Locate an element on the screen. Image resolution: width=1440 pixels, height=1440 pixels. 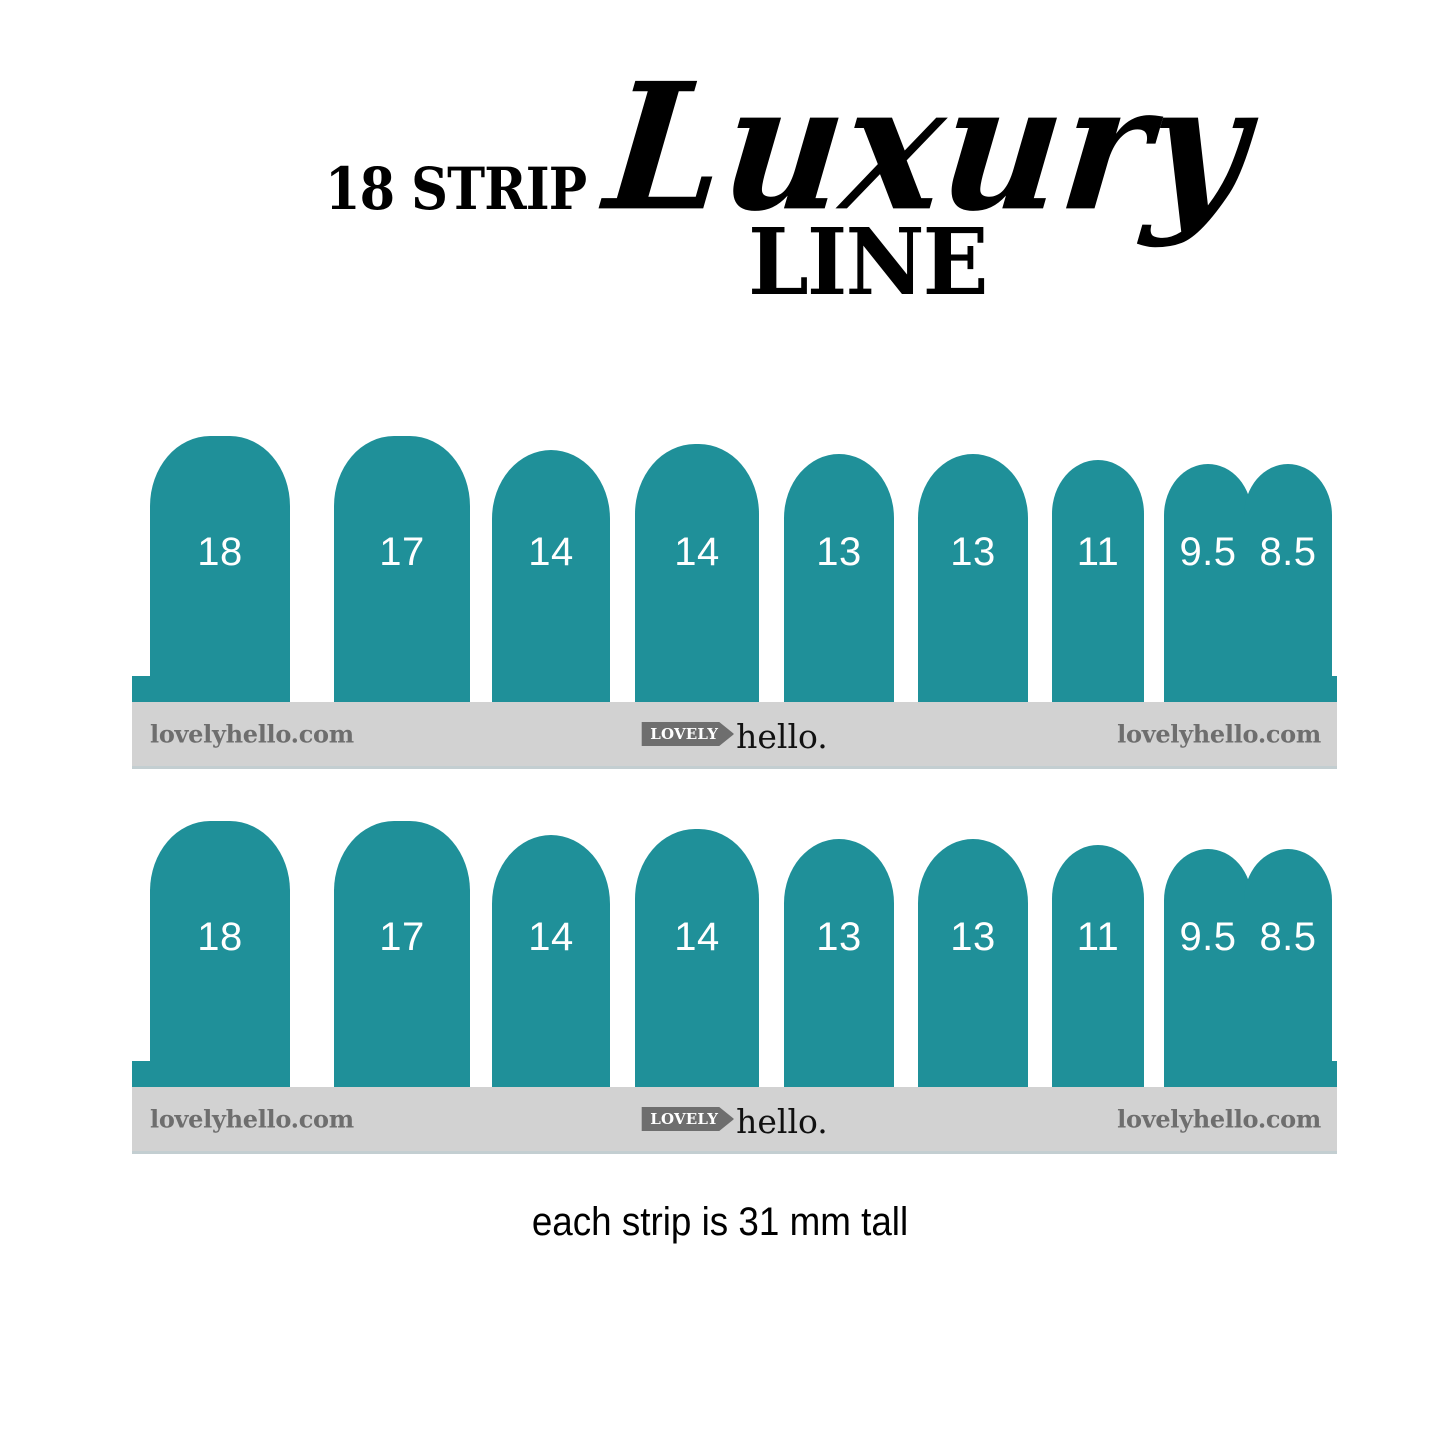
title-suffix: LINE is located at coordinates (868, 262).